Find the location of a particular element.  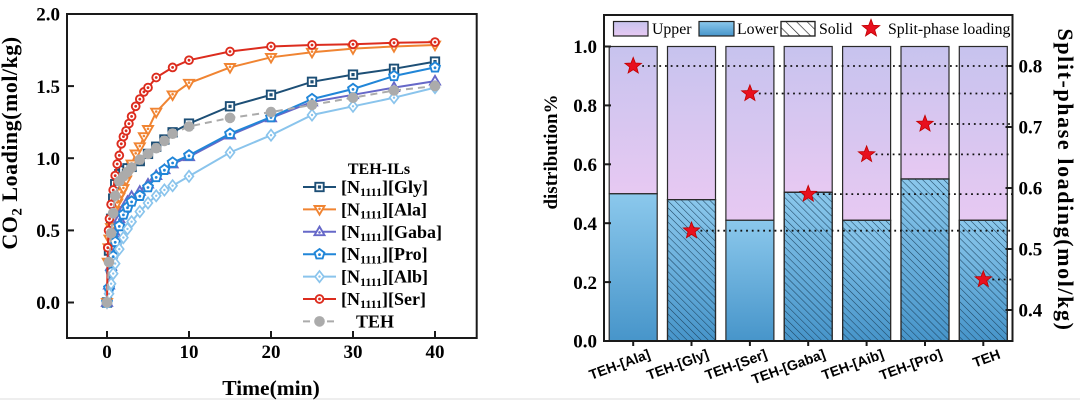

svg-text: [N1111][Ser] is located at coordinates (383, 300).